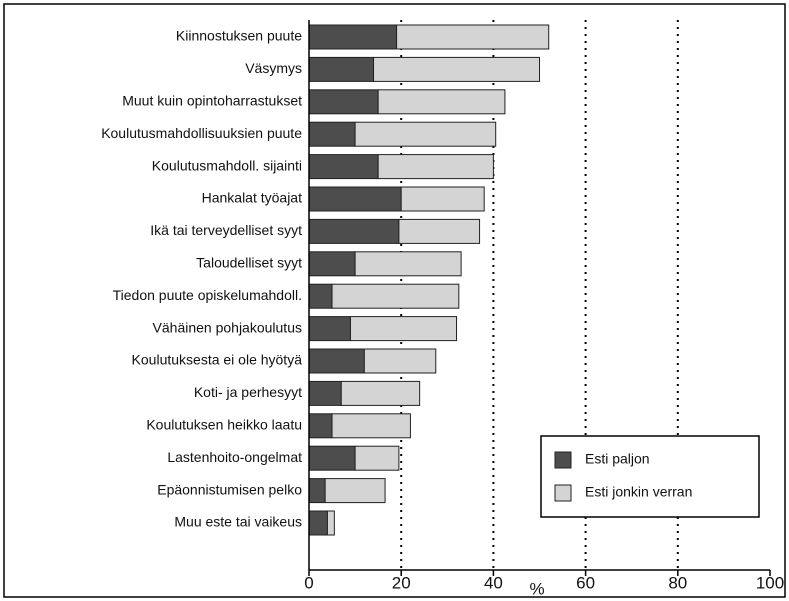 This screenshot has width=789, height=601. What do you see at coordinates (212, 101) in the screenshot?
I see `y-tick-label: Muut kuin opintoharrastukset` at bounding box center [212, 101].